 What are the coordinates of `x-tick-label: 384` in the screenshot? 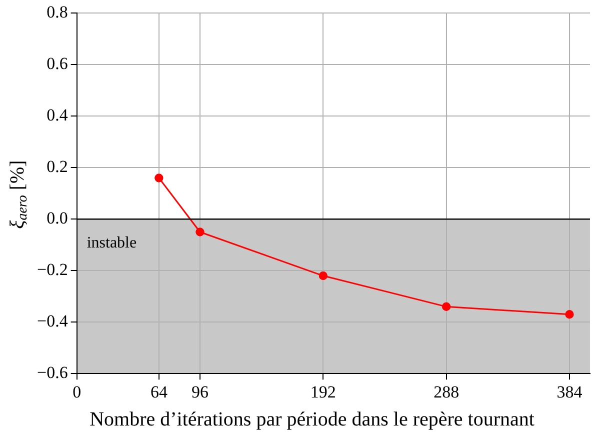 It's located at (569, 392).